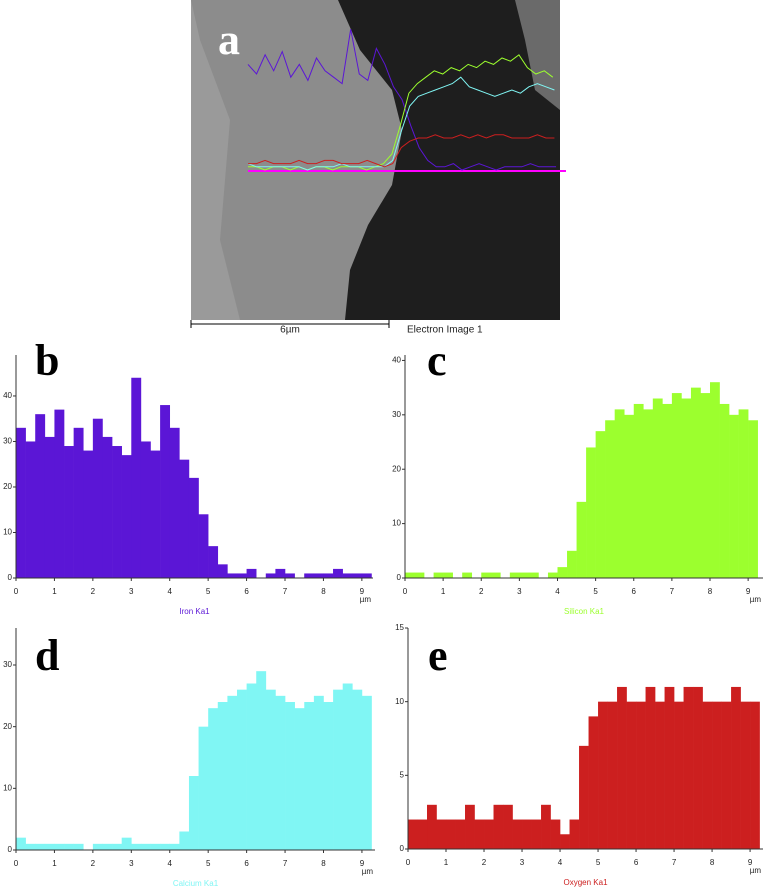 This screenshot has width=767, height=888. I want to click on grey-patch, so click(537, 55).